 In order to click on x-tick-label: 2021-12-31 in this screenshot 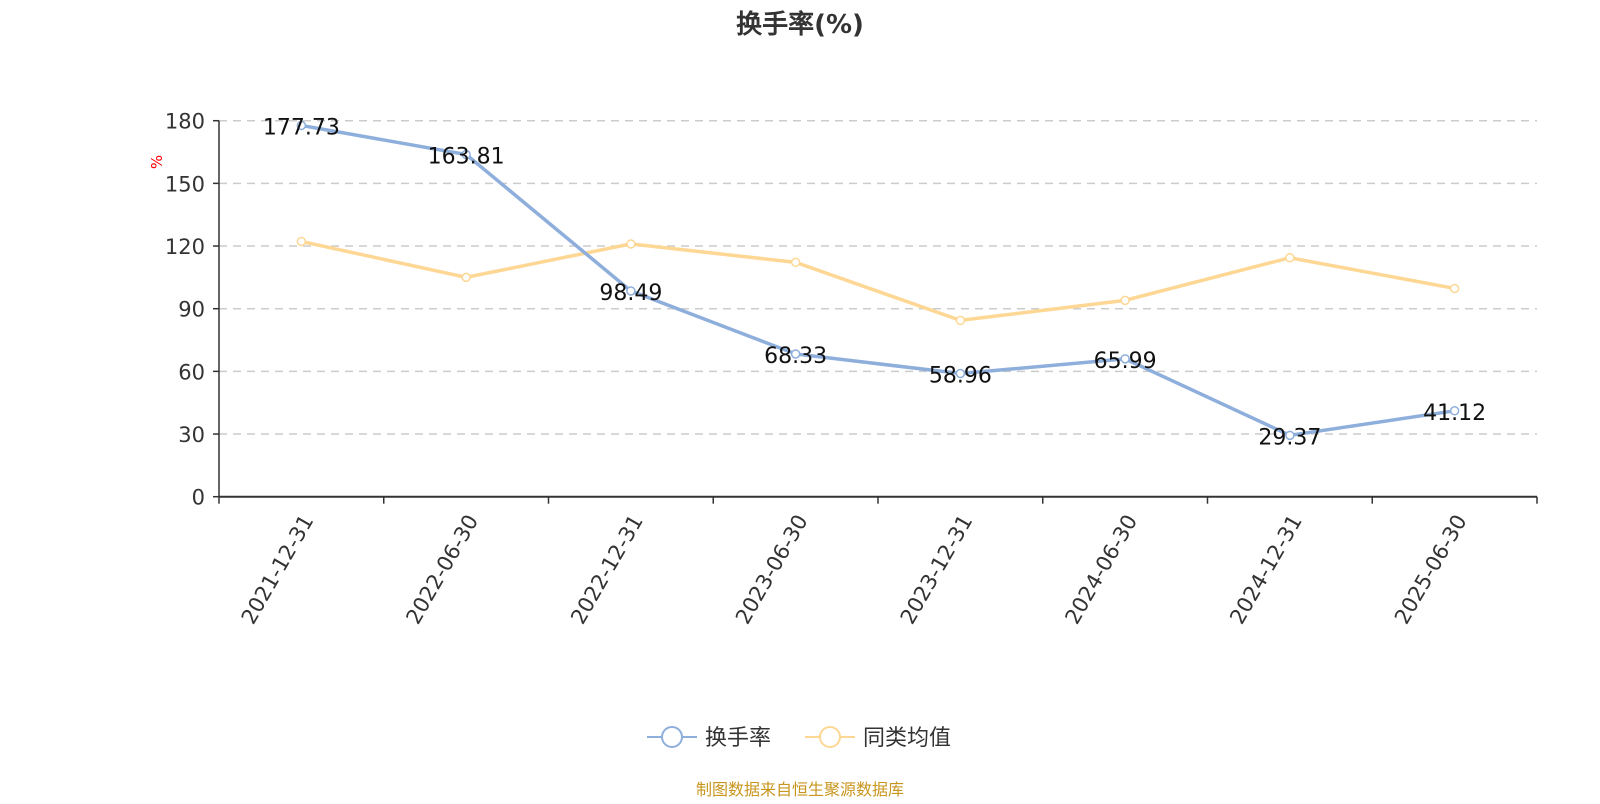, I will do `click(278, 570)`.